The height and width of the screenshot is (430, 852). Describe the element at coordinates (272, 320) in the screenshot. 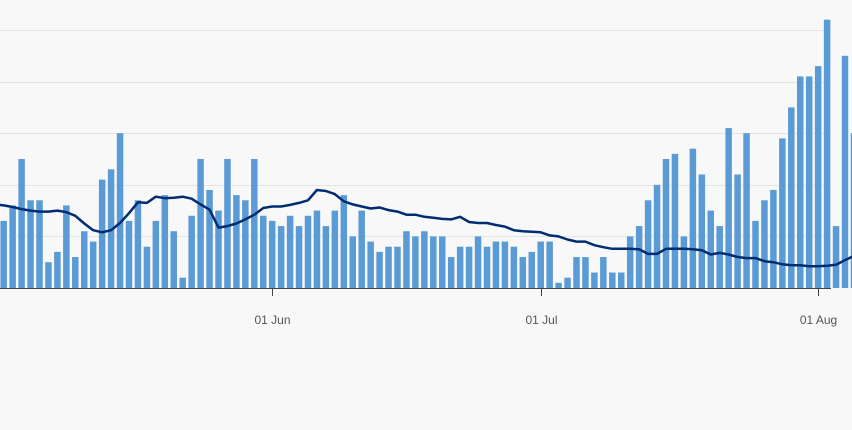

I see `x-tick-label: 01 Jun` at that location.